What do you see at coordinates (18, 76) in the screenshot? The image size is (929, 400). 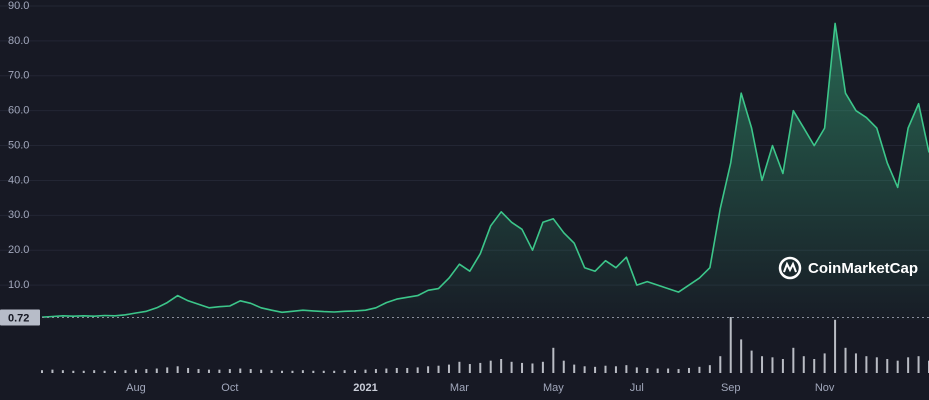 I see `y-tick-label: 70.0` at bounding box center [18, 76].